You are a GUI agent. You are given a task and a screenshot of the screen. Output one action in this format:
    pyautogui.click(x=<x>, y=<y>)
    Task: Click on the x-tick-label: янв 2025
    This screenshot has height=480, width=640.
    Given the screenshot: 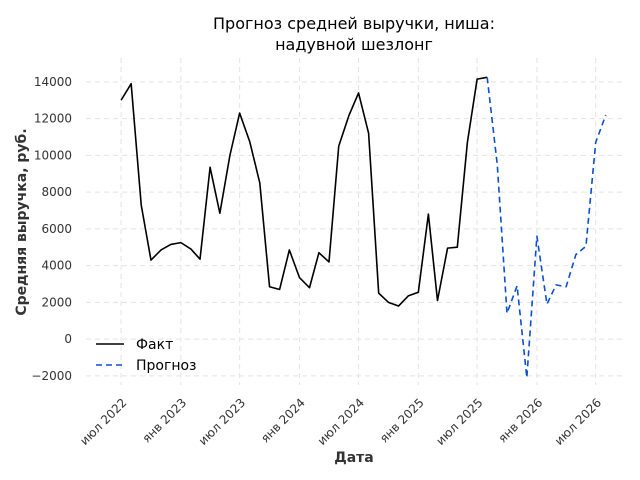 What is the action you would take?
    pyautogui.click(x=402, y=421)
    